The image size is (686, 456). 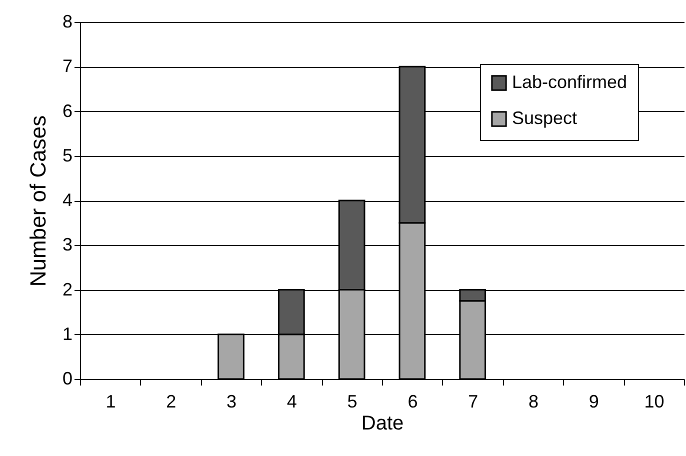 I want to click on y-tick-label: 8, so click(x=67, y=22).